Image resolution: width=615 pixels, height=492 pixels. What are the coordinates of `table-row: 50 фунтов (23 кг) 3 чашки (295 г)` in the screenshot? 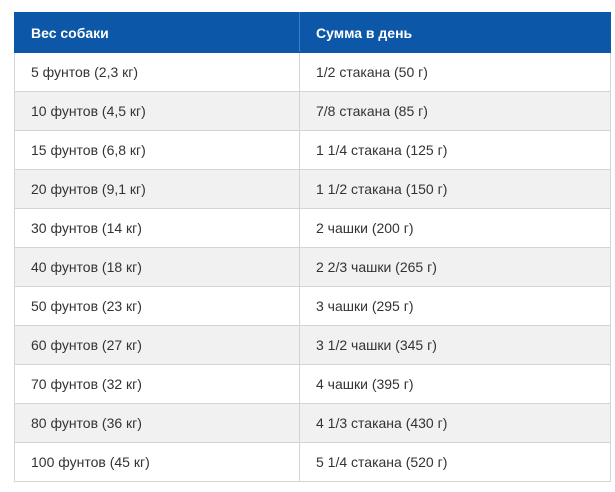 It's located at (312, 306).